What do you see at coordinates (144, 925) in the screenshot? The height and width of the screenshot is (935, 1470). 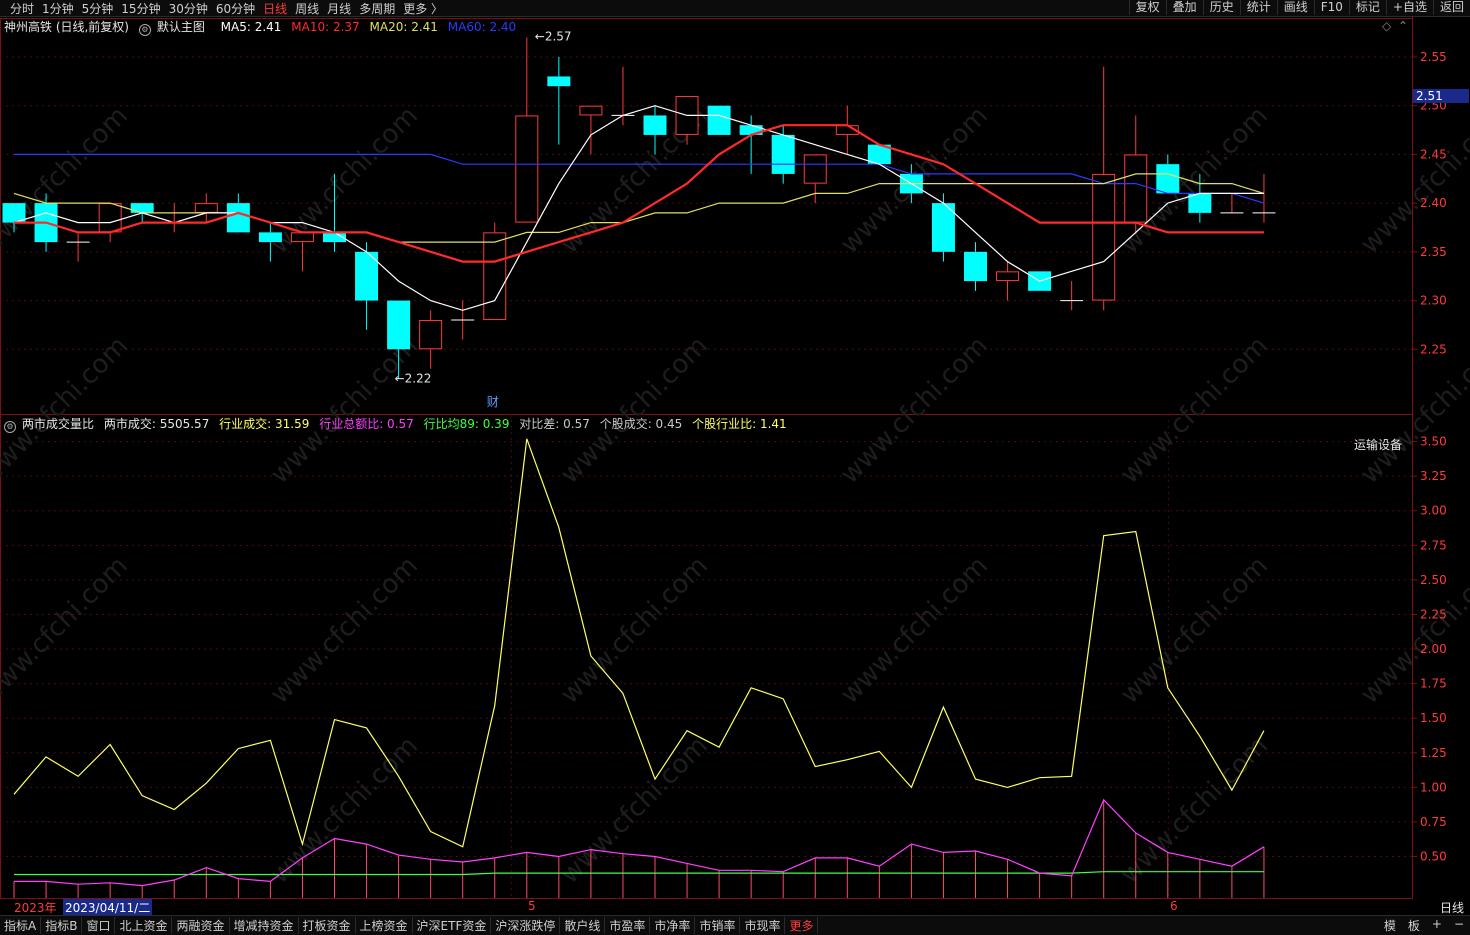 I see `indicator-tab-3: 北上资金` at bounding box center [144, 925].